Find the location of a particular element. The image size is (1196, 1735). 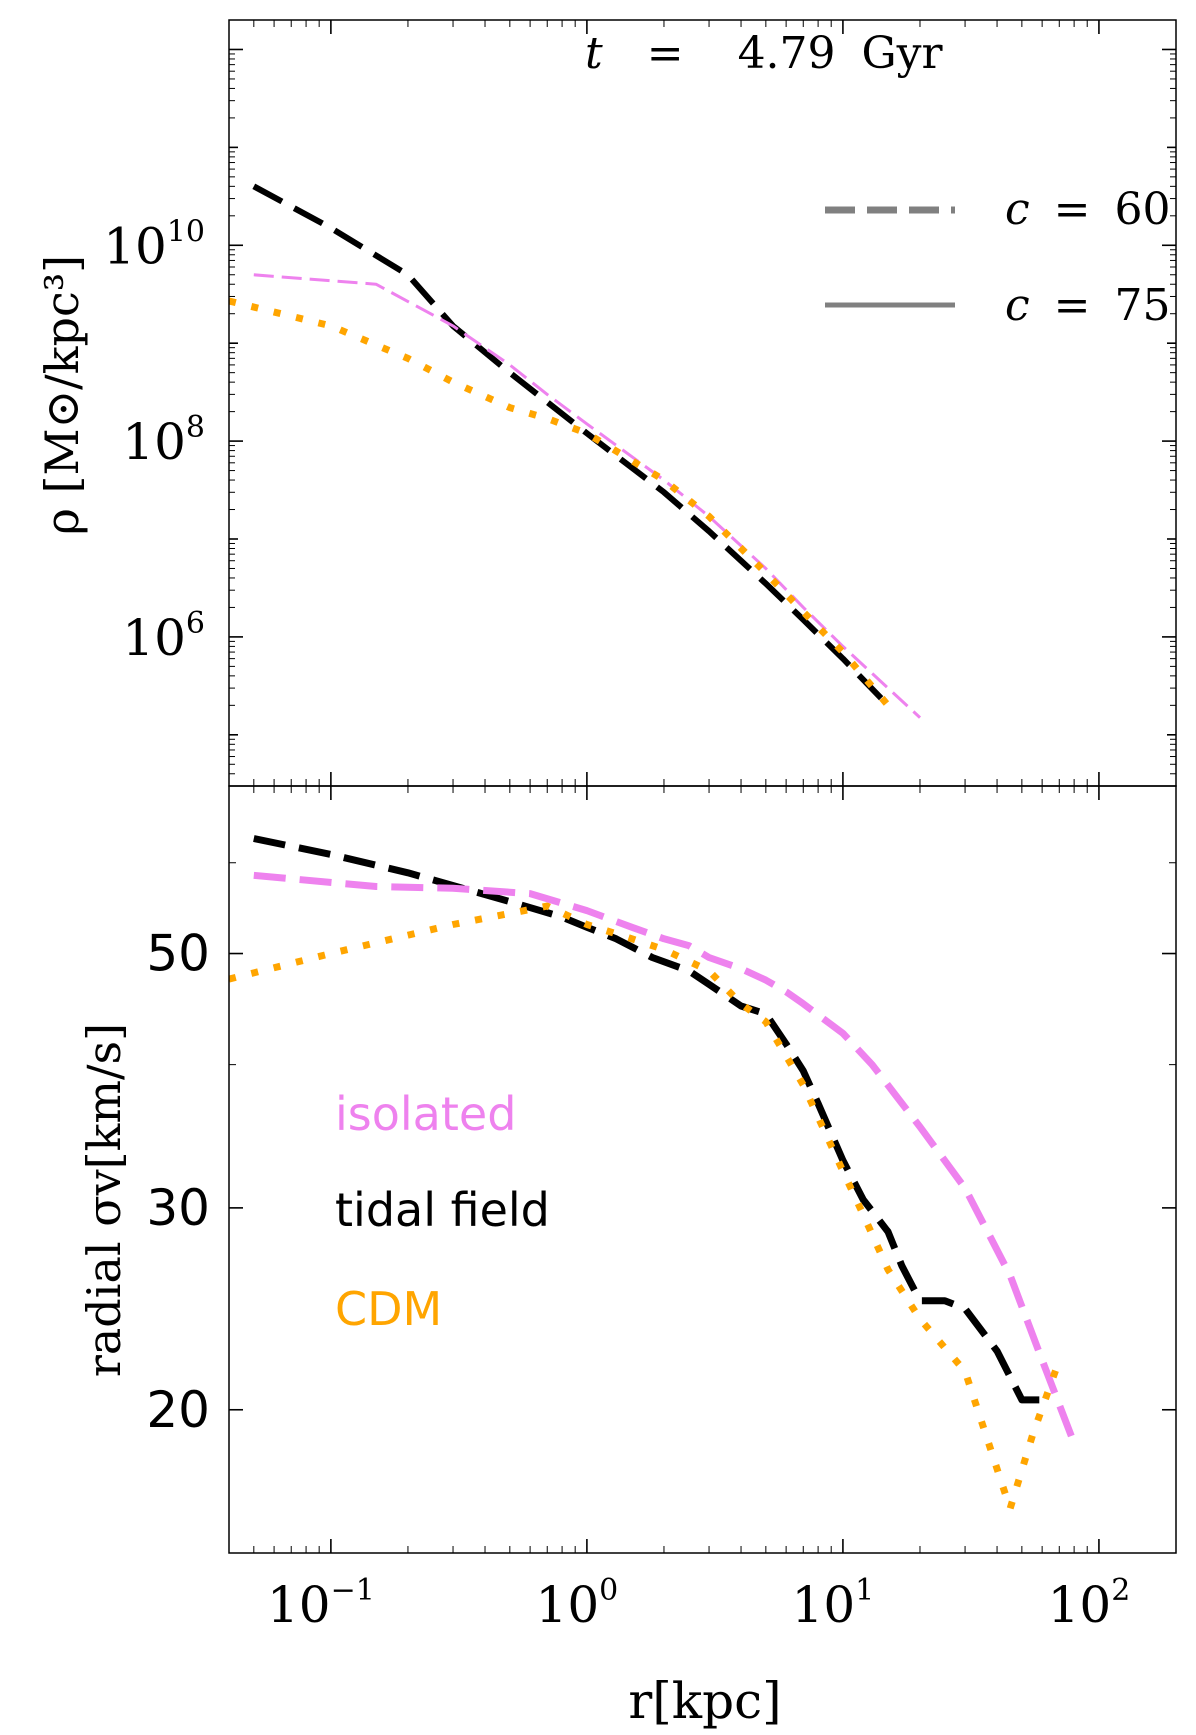

legend-label-c75: c = 75 is located at coordinates (1088, 305).